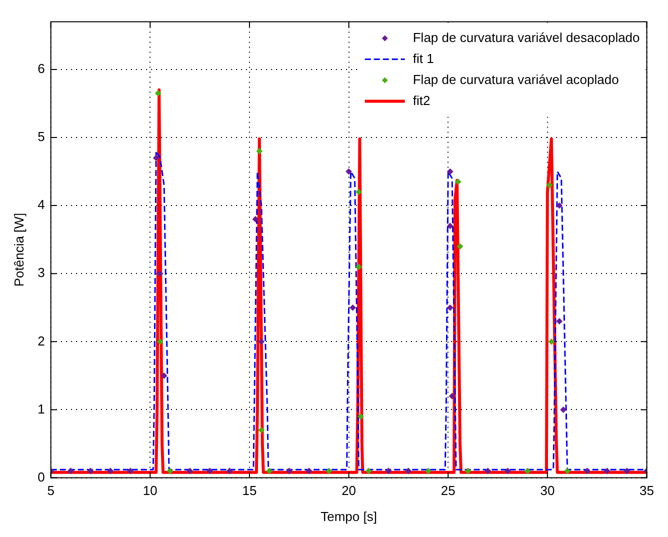 The width and height of the screenshot is (668, 537). I want to click on legend-label: Flap de curvatura variável acoplado, so click(515, 79).